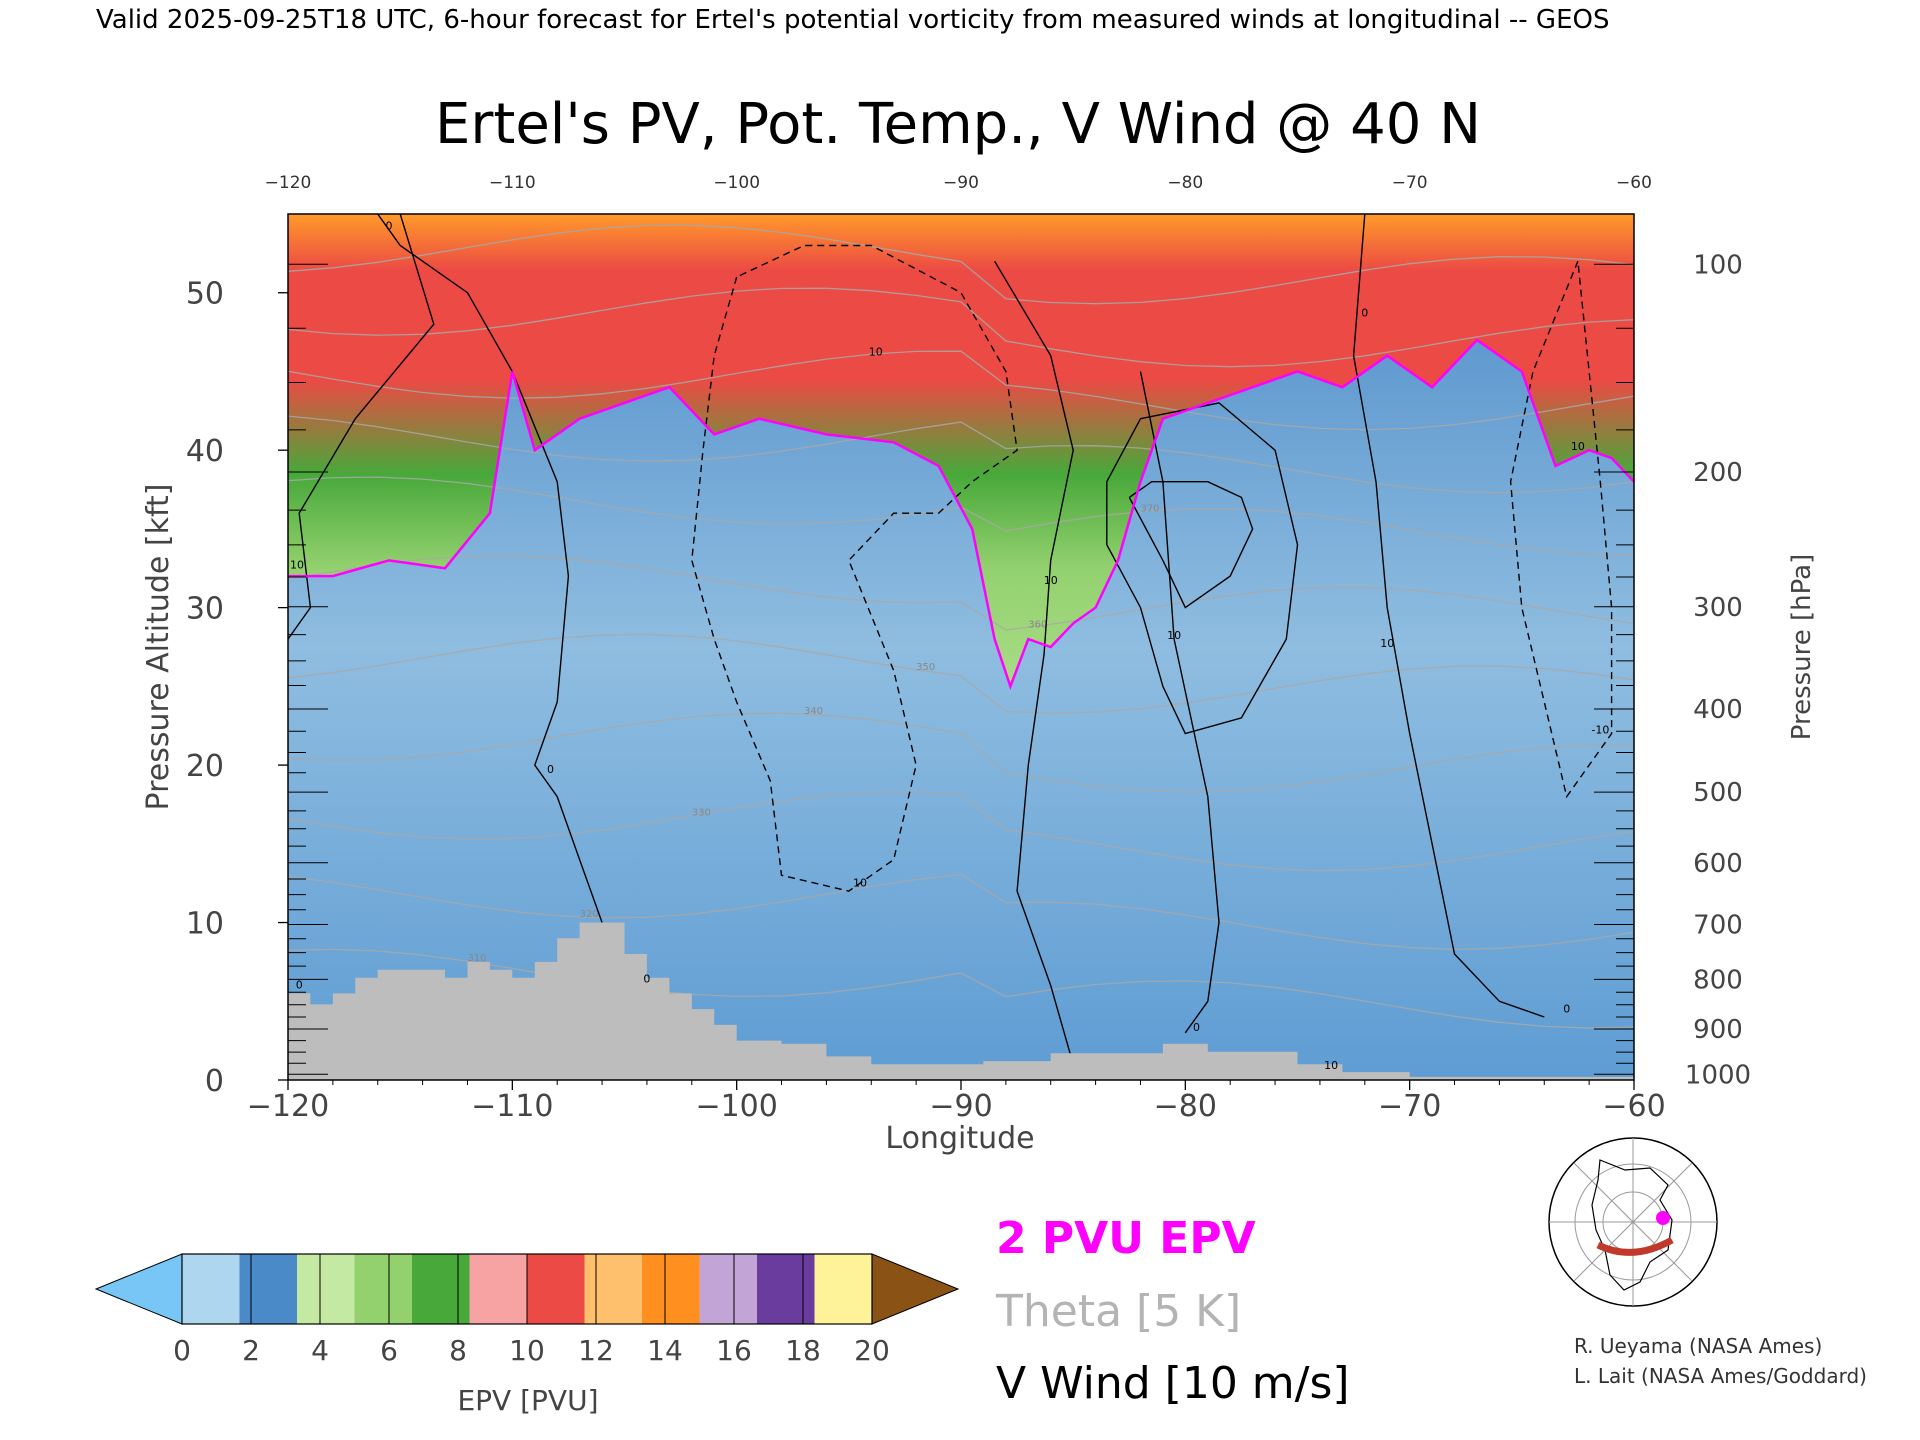  I want to click on y-tick-label: 10, so click(205, 924).